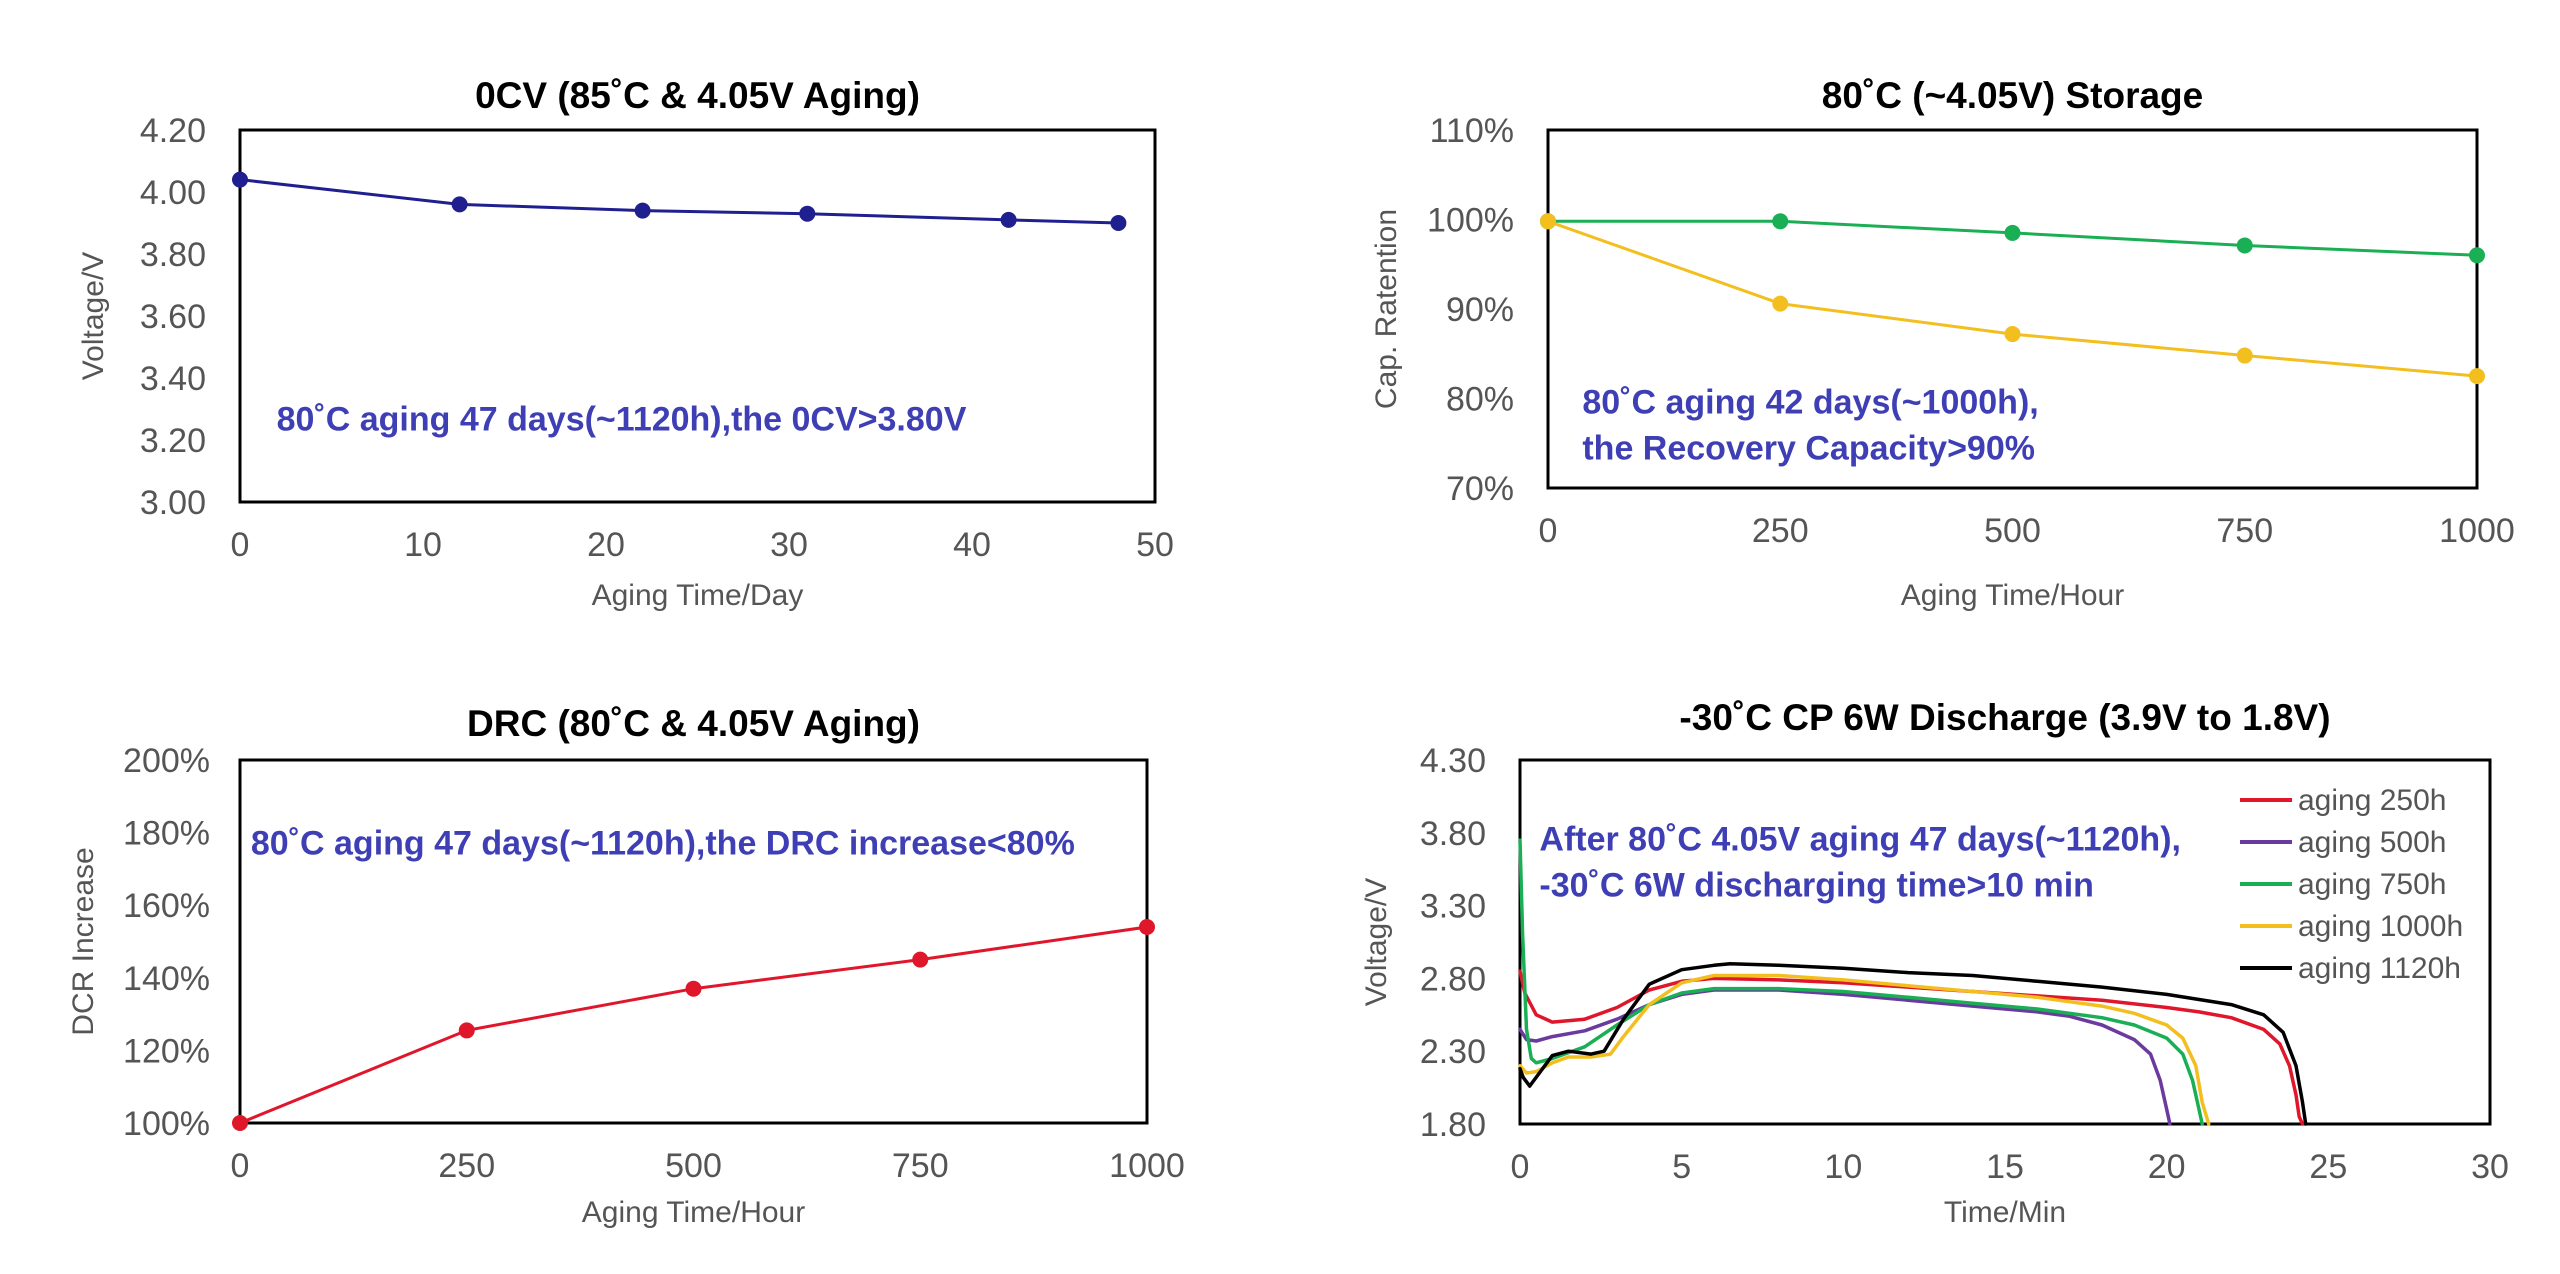 Image resolution: width=2560 pixels, height=1274 pixels. What do you see at coordinates (1480, 310) in the screenshot?
I see `y-tick-label: 90%` at bounding box center [1480, 310].